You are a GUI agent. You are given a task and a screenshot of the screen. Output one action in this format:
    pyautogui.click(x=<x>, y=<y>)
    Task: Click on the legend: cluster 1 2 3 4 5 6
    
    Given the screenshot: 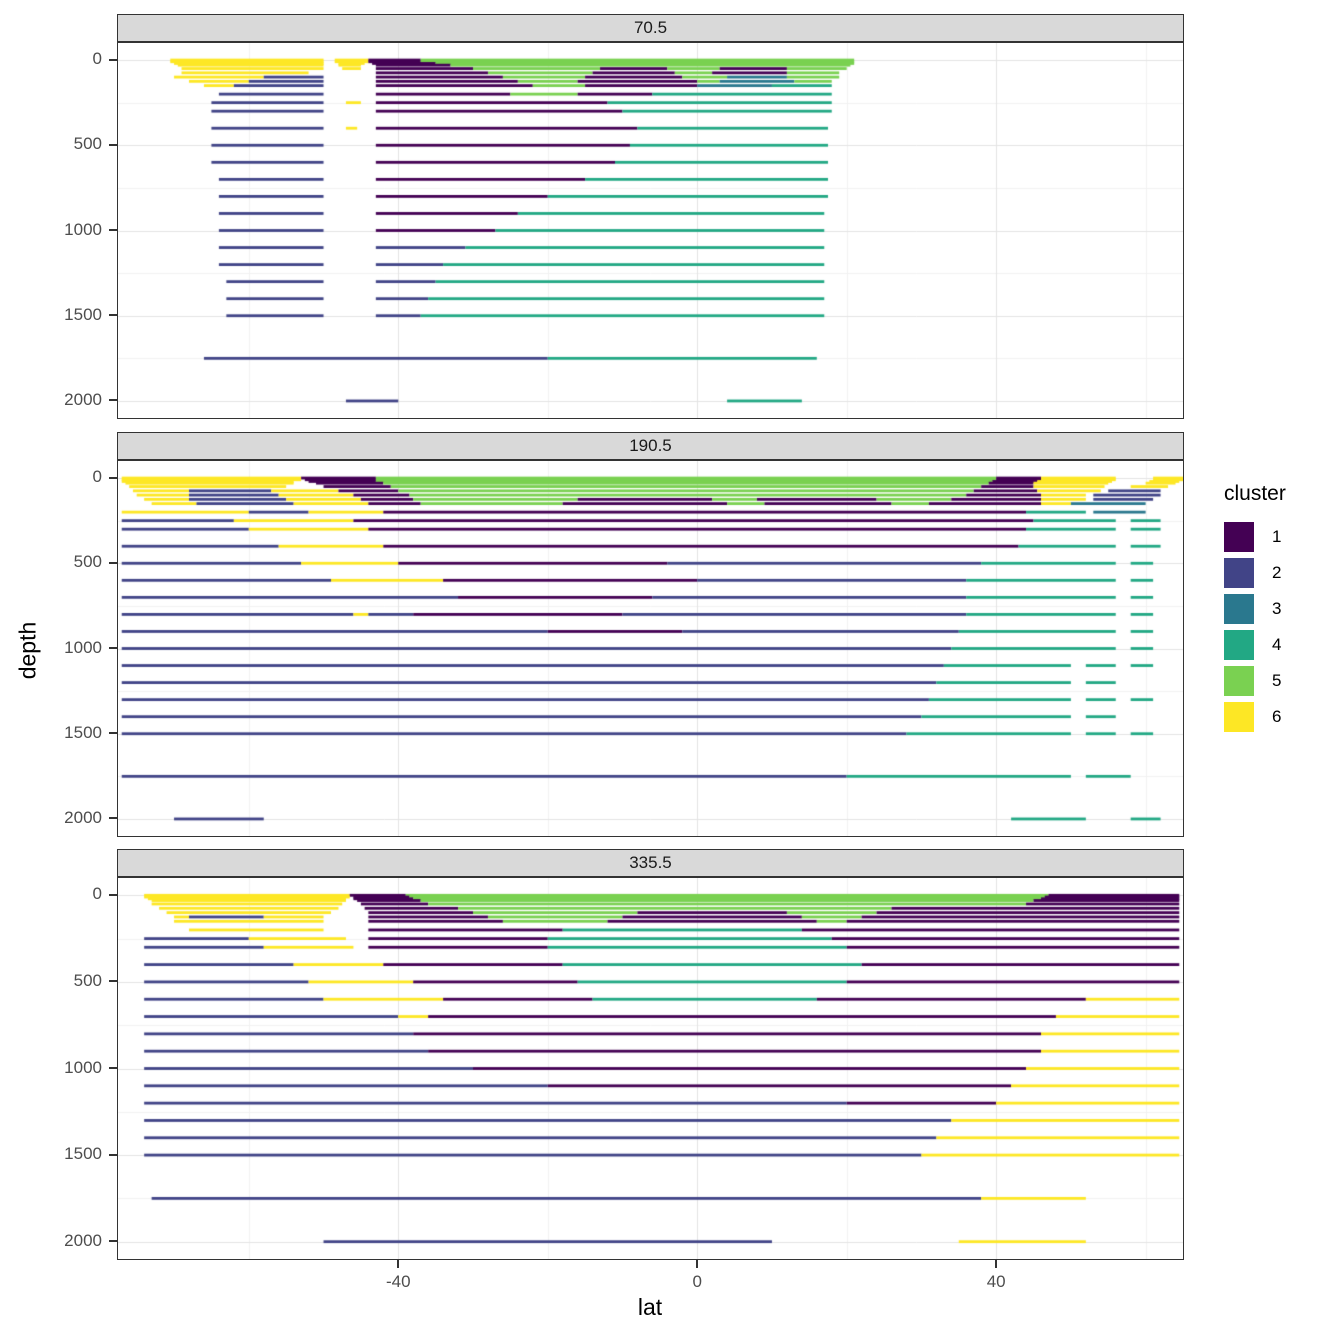 What is the action you would take?
    pyautogui.click(x=1284, y=610)
    